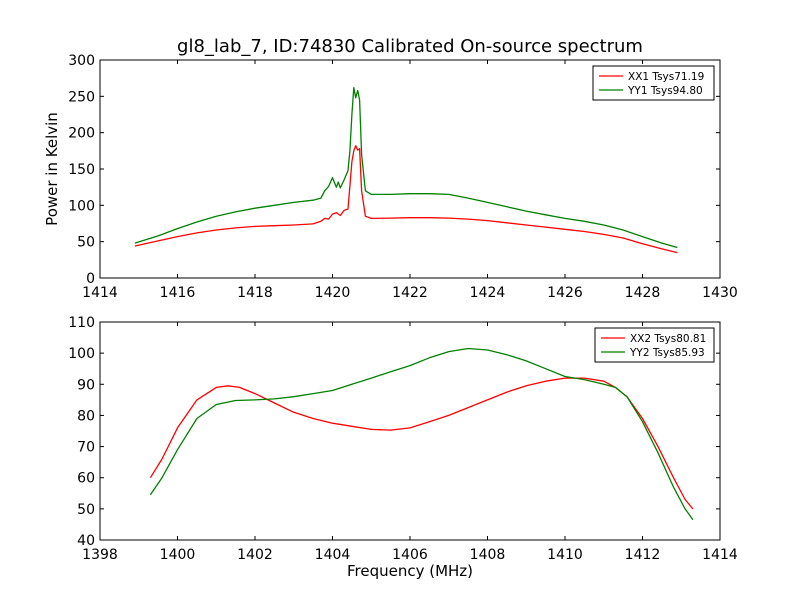 The width and height of the screenshot is (800, 600). What do you see at coordinates (666, 77) in the screenshot?
I see `legend-label: XX1 Tsys71.19` at bounding box center [666, 77].